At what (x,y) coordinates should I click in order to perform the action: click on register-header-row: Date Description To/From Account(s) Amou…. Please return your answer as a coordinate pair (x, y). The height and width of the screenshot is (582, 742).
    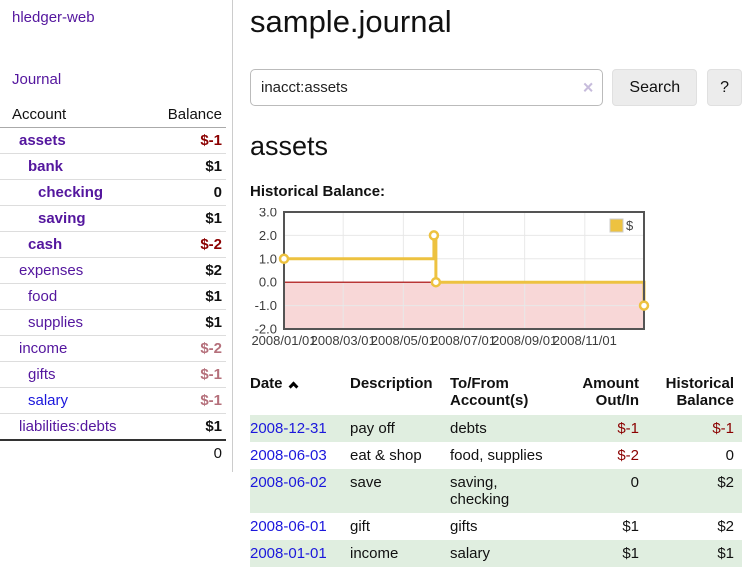
    Looking at the image, I should click on (496, 392).